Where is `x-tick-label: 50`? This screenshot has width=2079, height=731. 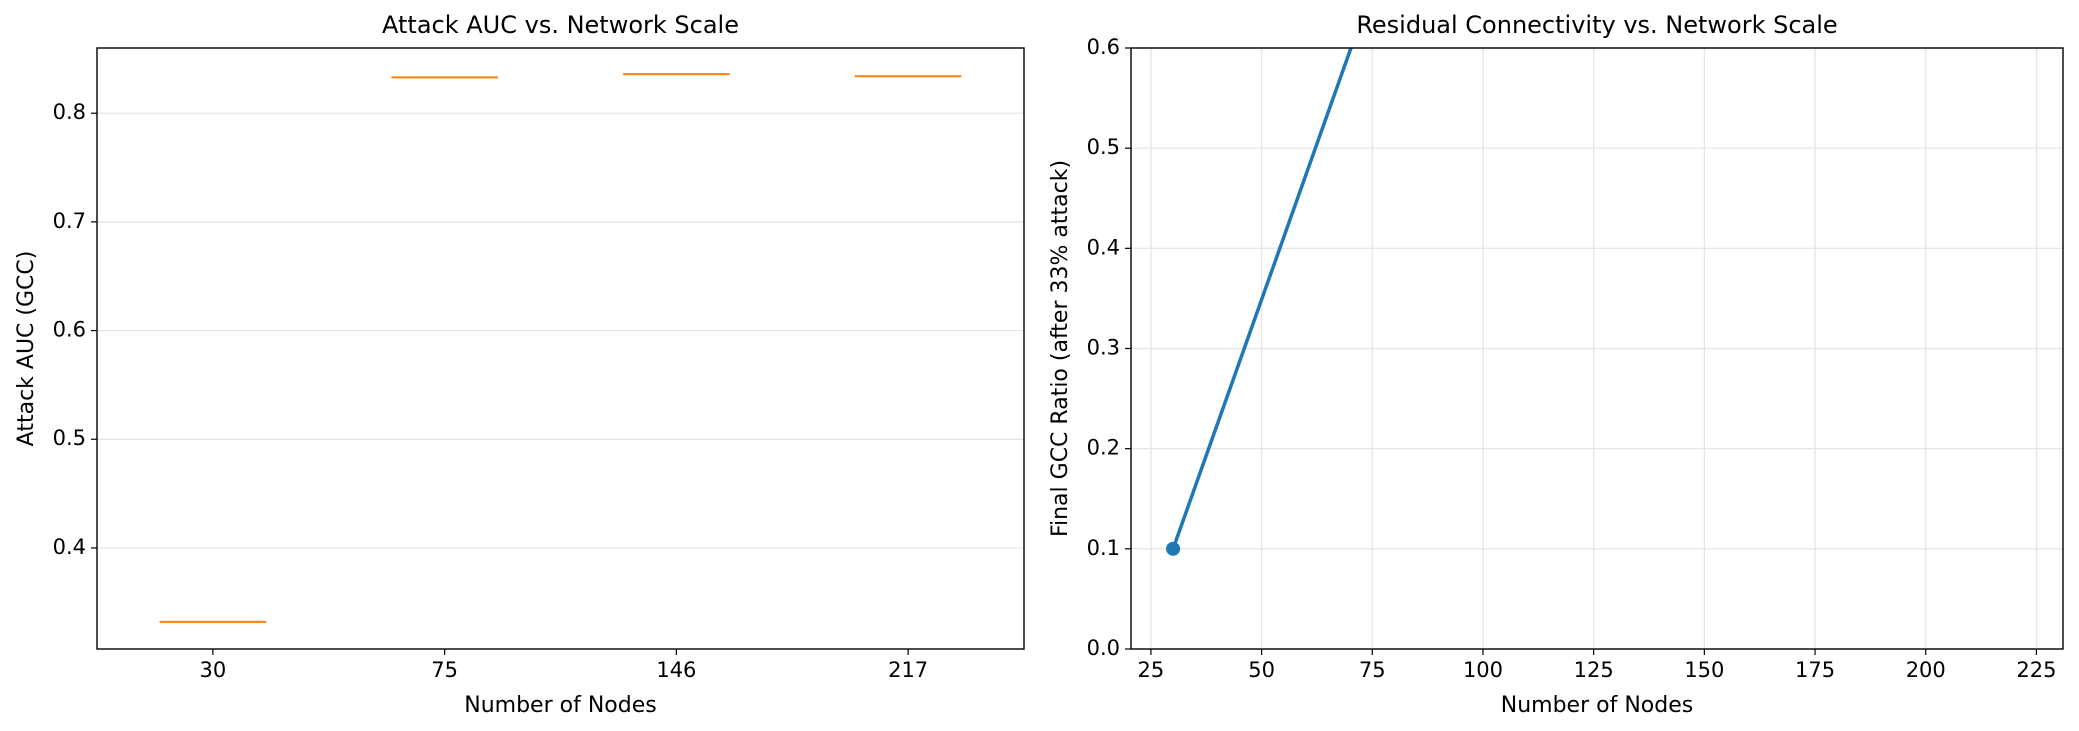 x-tick-label: 50 is located at coordinates (1261, 670).